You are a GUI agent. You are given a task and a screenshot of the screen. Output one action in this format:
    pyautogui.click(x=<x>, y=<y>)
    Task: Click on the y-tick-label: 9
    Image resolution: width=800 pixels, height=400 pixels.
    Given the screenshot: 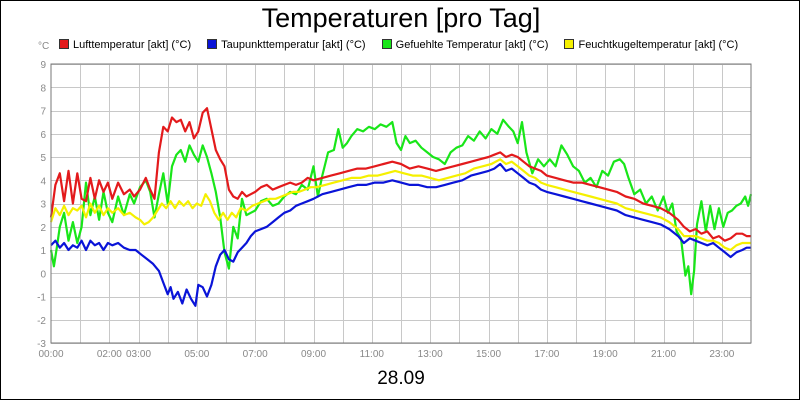 What is the action you would take?
    pyautogui.click(x=43, y=65)
    